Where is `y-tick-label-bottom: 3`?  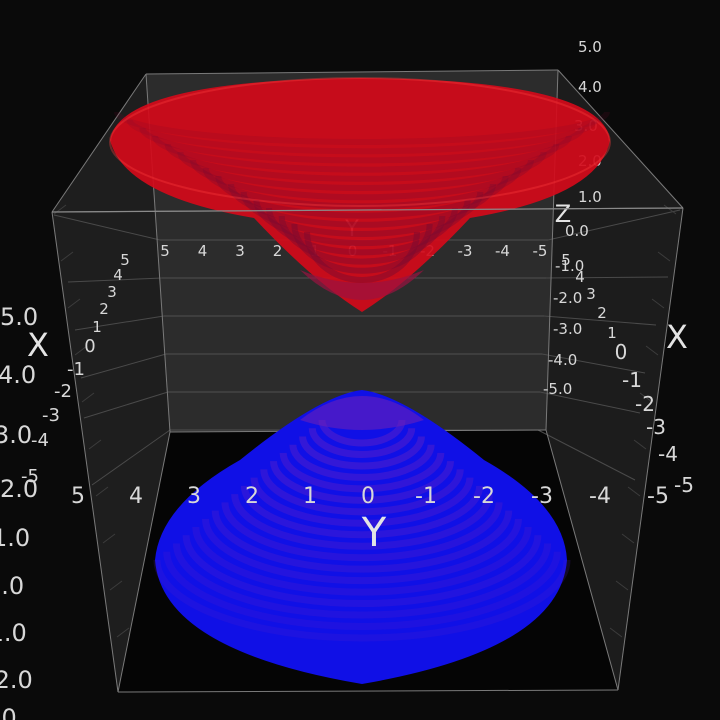 y-tick-label-bottom: 3 is located at coordinates (194, 496).